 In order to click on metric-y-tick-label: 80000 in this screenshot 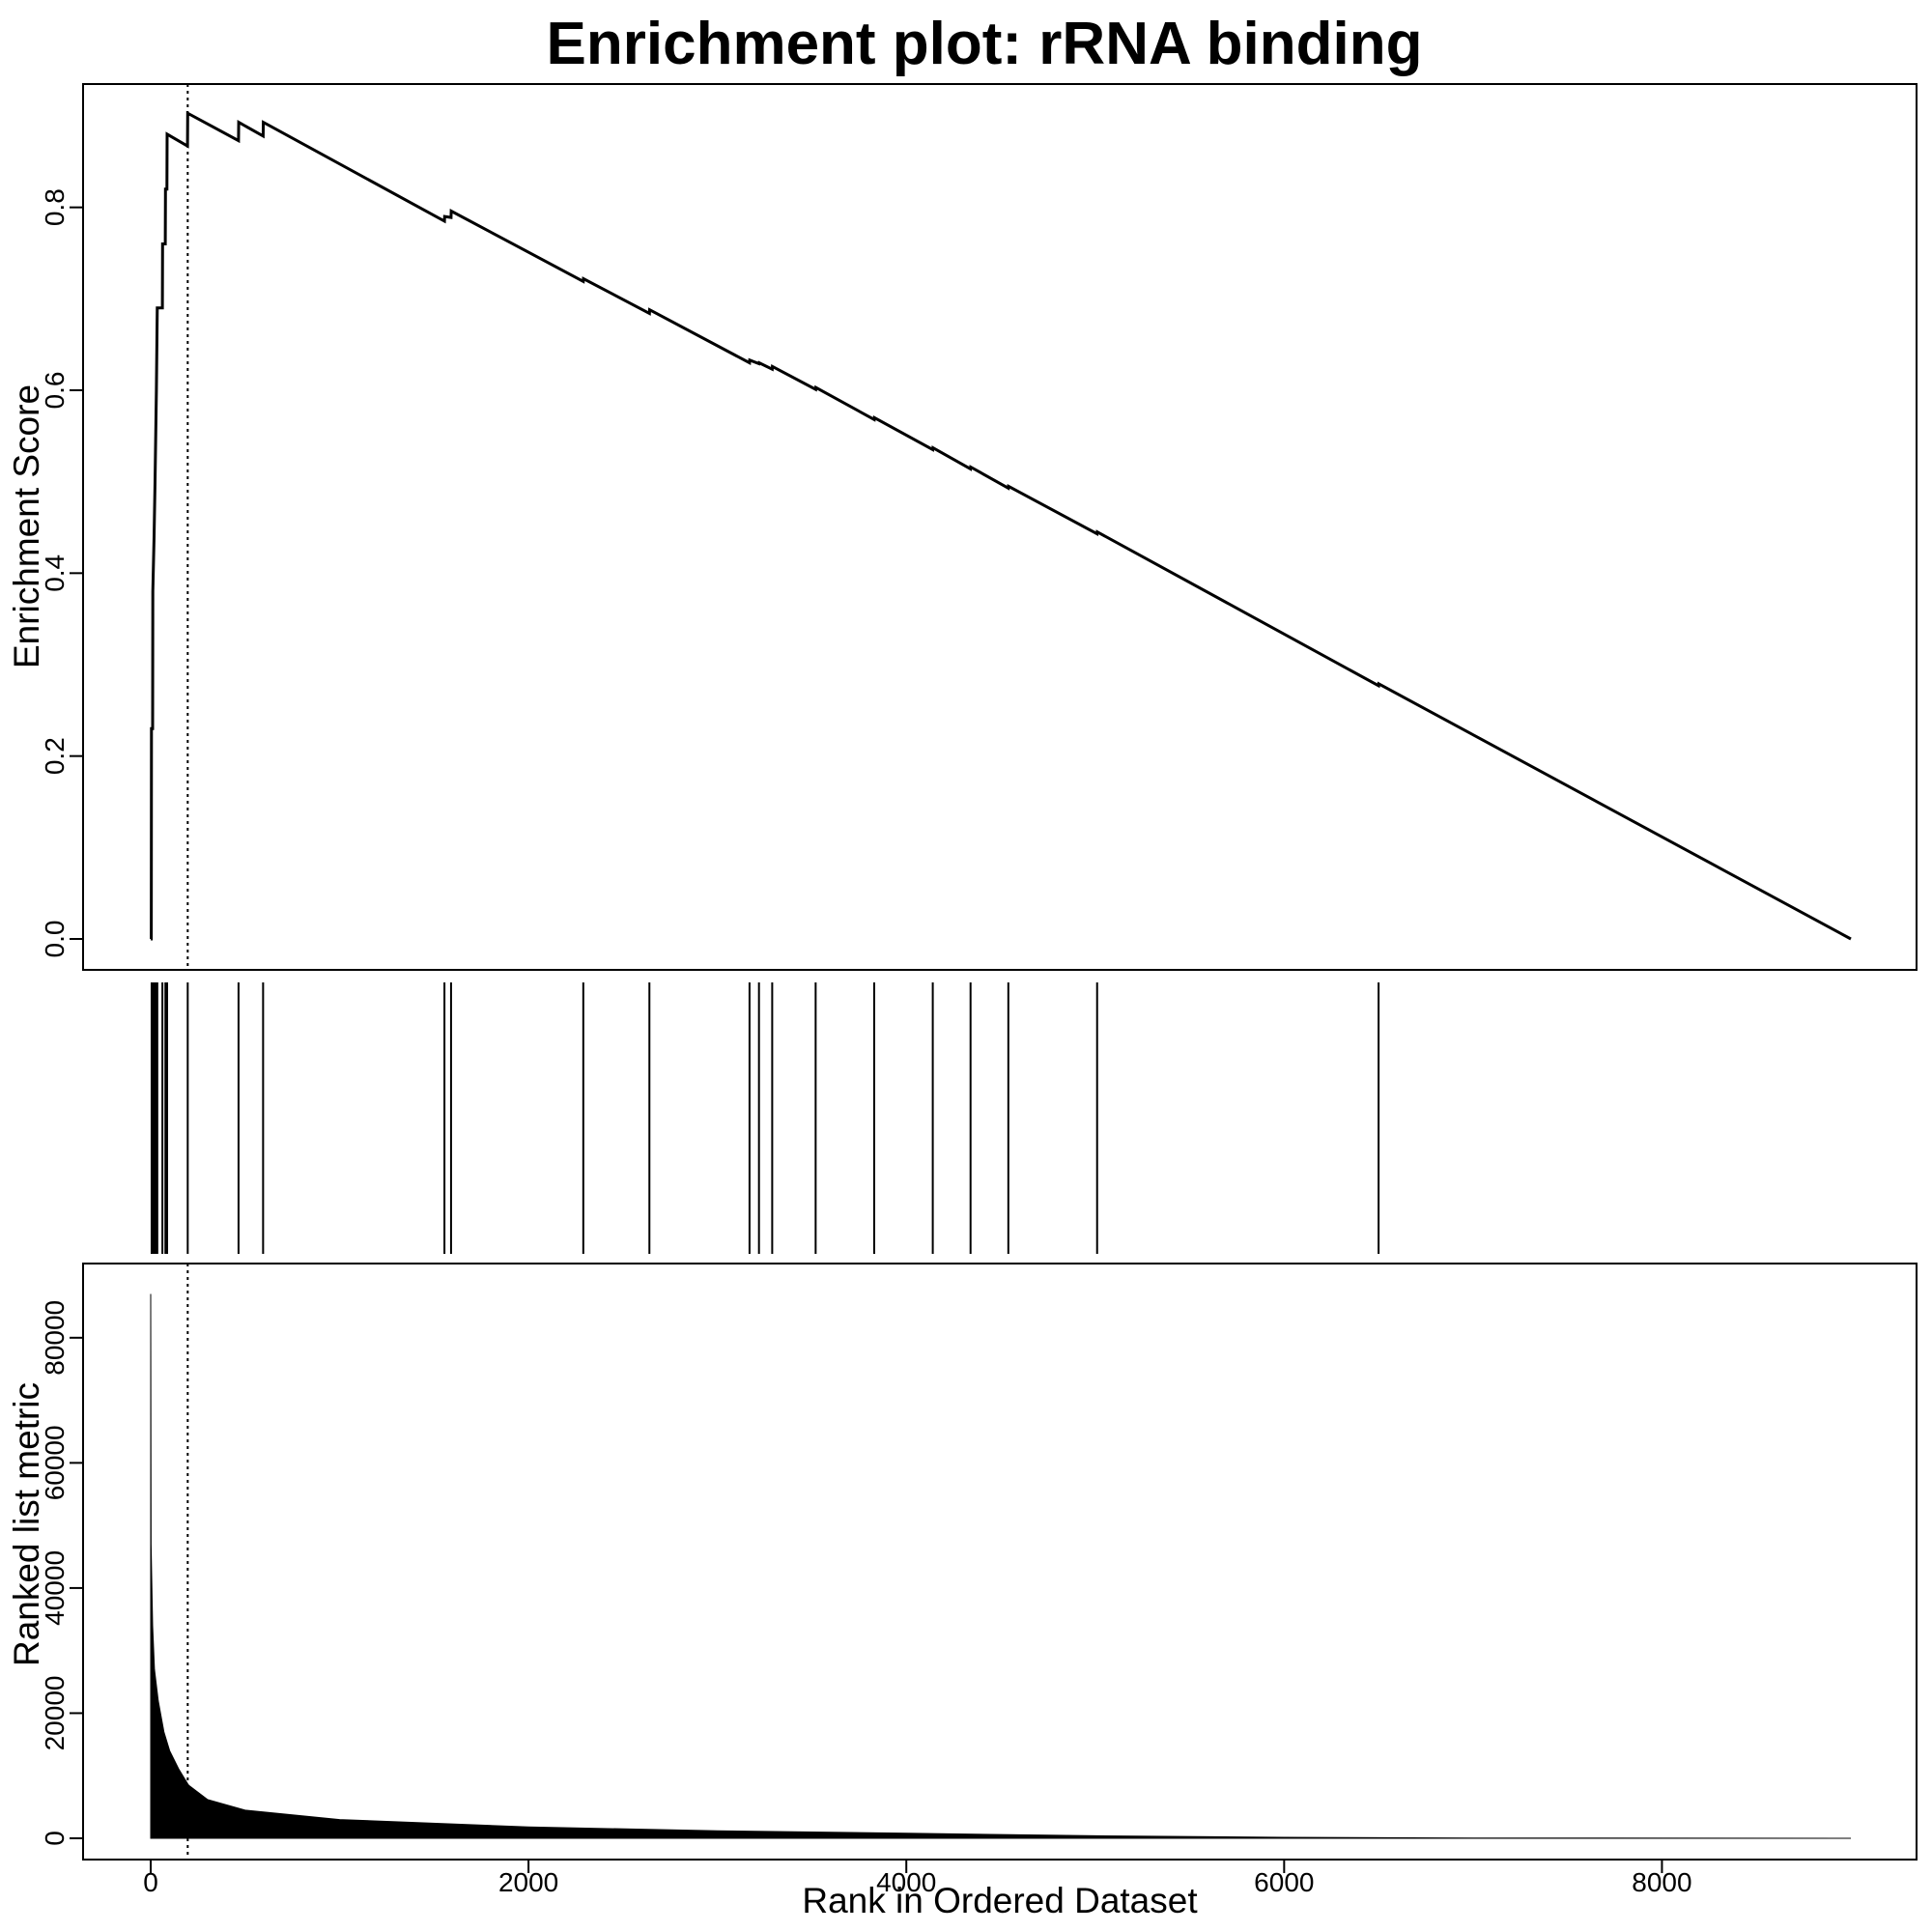, I will do `click(55, 1338)`.